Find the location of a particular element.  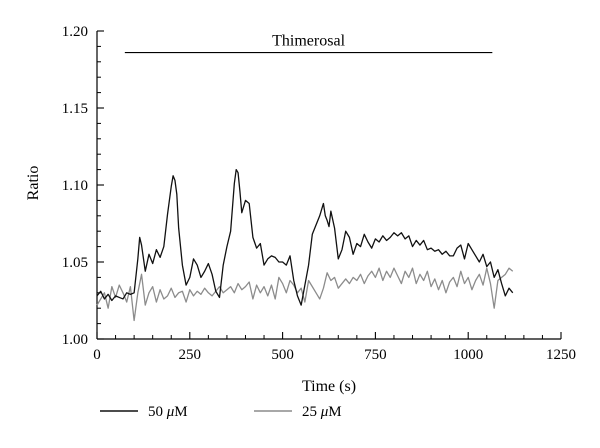

thimerosal-annotation: Thimerosal is located at coordinates (308, 43).